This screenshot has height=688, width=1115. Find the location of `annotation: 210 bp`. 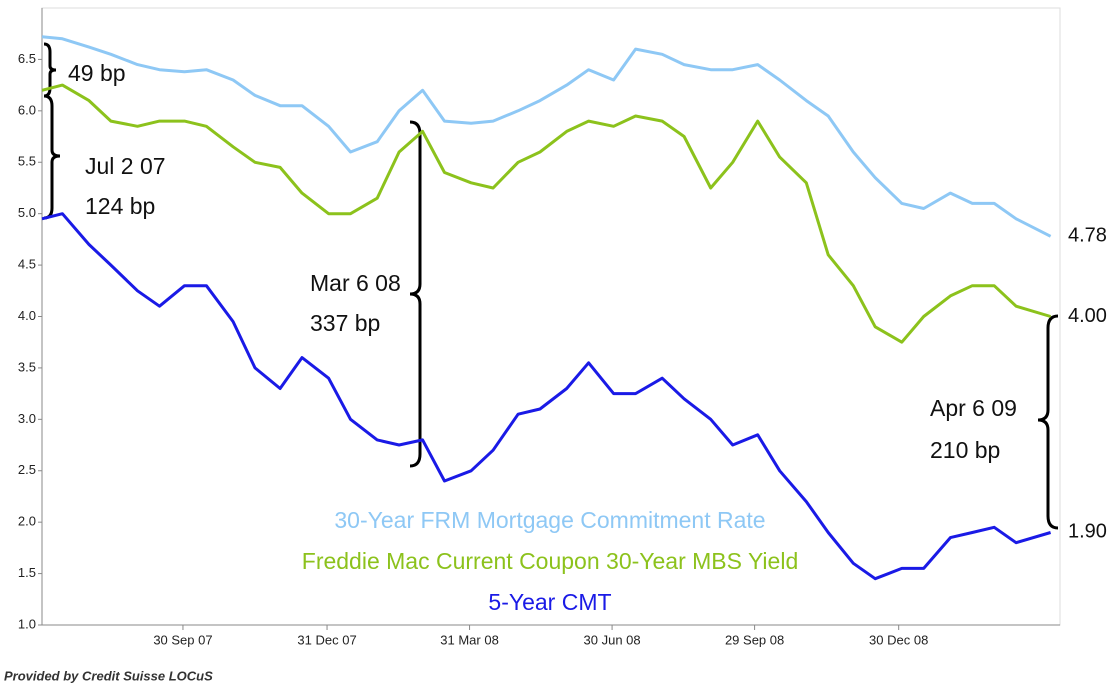

annotation: 210 bp is located at coordinates (965, 450).